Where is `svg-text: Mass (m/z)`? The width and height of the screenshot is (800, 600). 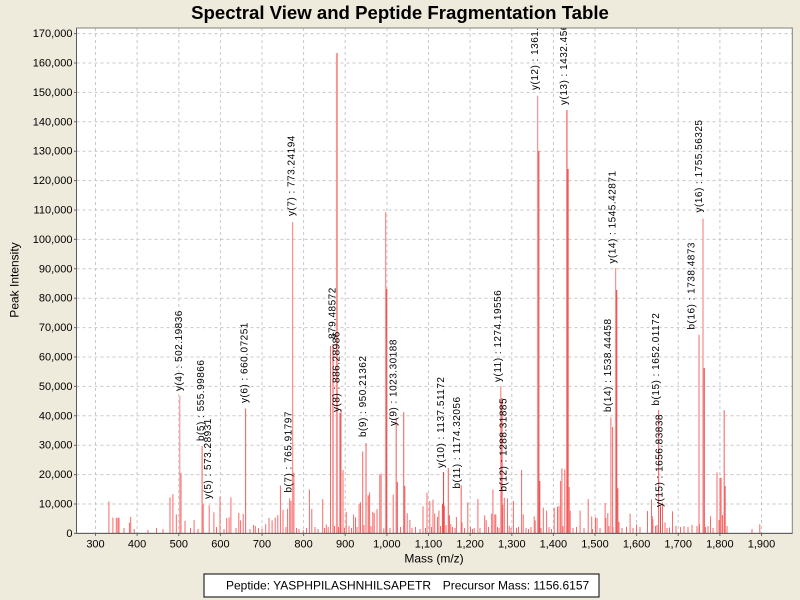 svg-text: Mass (m/z) is located at coordinates (433, 559).